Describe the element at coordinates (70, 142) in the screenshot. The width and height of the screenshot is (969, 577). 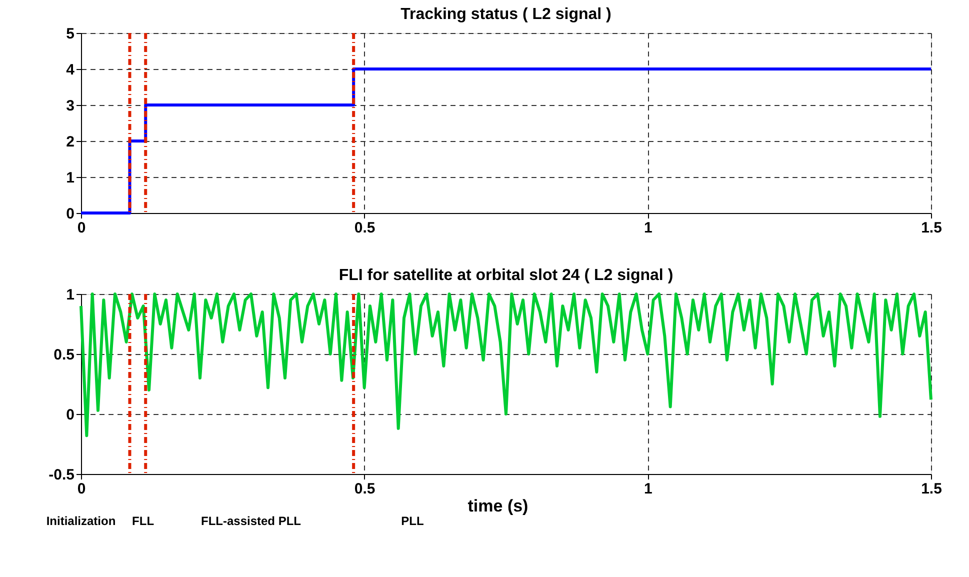
I see `y-tick-label: 2` at that location.